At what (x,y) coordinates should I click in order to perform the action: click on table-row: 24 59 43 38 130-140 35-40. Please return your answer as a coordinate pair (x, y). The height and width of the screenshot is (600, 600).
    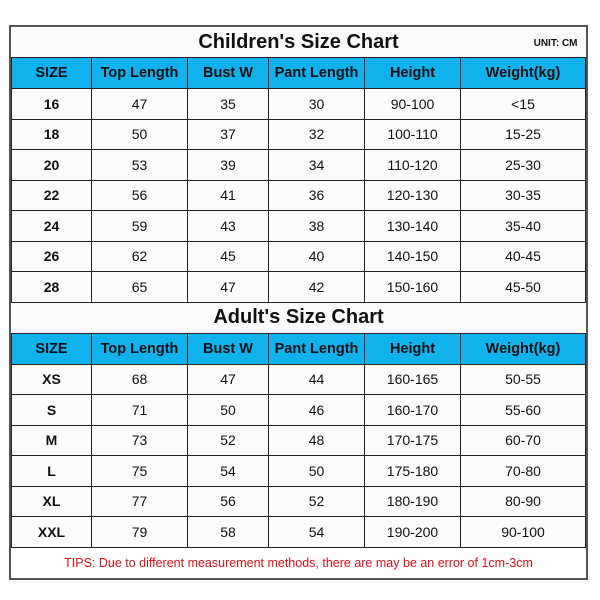
    Looking at the image, I should click on (298, 226).